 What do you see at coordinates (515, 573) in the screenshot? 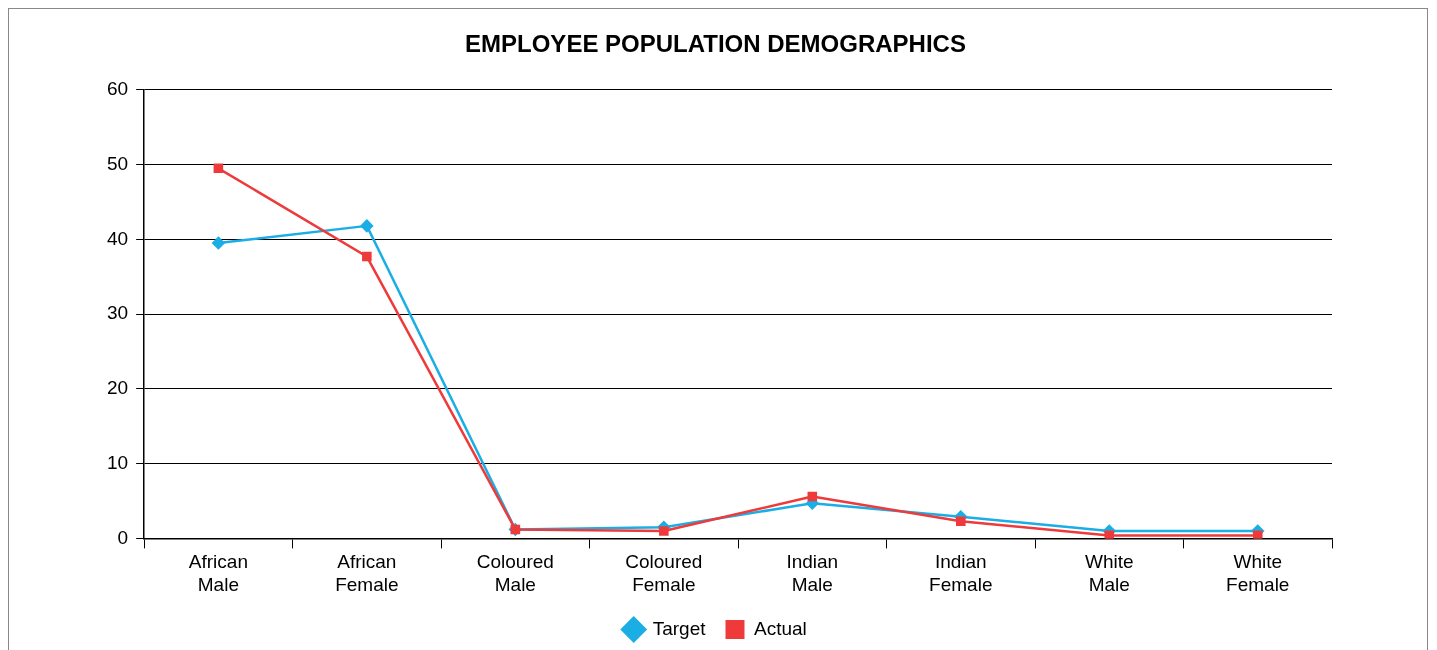
I see `x-tick-label: Coloured Male` at bounding box center [515, 573].